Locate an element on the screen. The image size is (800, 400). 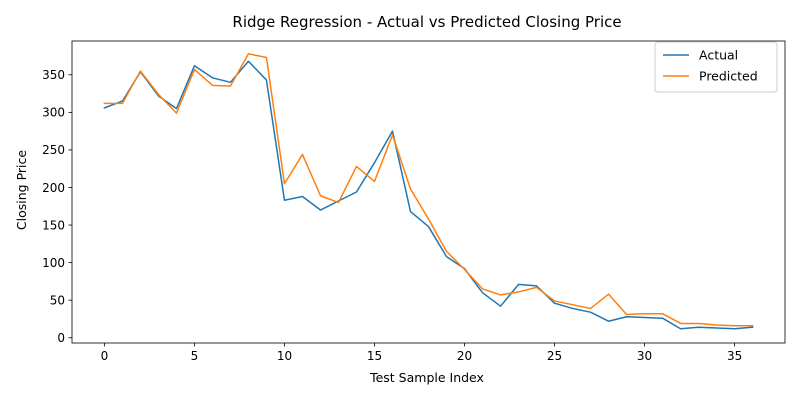
x-tick-label: 20 is located at coordinates (464, 356).